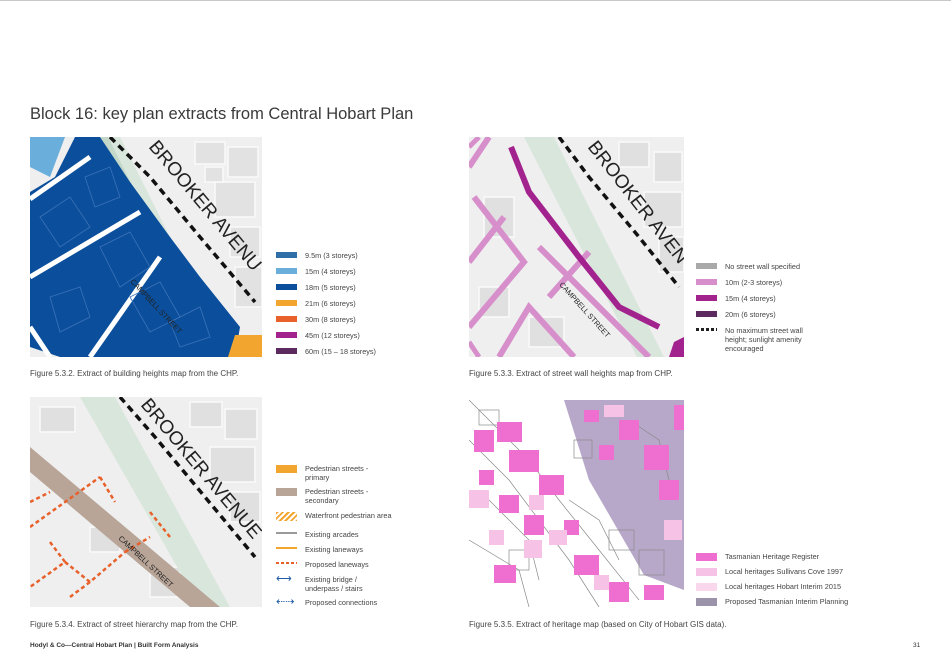  Describe the element at coordinates (754, 282) in the screenshot. I see `legend-label: 10m (2-3 storeys)` at that location.